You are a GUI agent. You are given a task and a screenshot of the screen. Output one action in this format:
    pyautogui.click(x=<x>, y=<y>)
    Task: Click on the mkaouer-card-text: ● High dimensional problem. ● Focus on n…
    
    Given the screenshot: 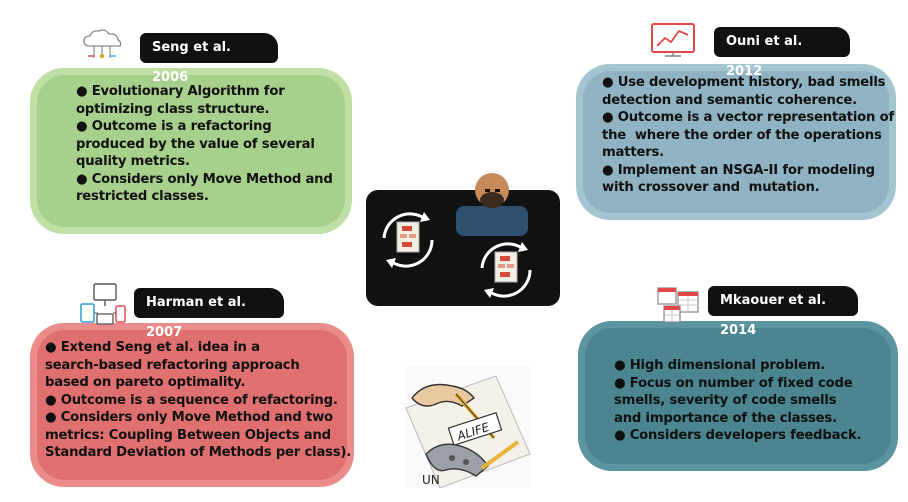 What is the action you would take?
    pyautogui.click(x=738, y=401)
    